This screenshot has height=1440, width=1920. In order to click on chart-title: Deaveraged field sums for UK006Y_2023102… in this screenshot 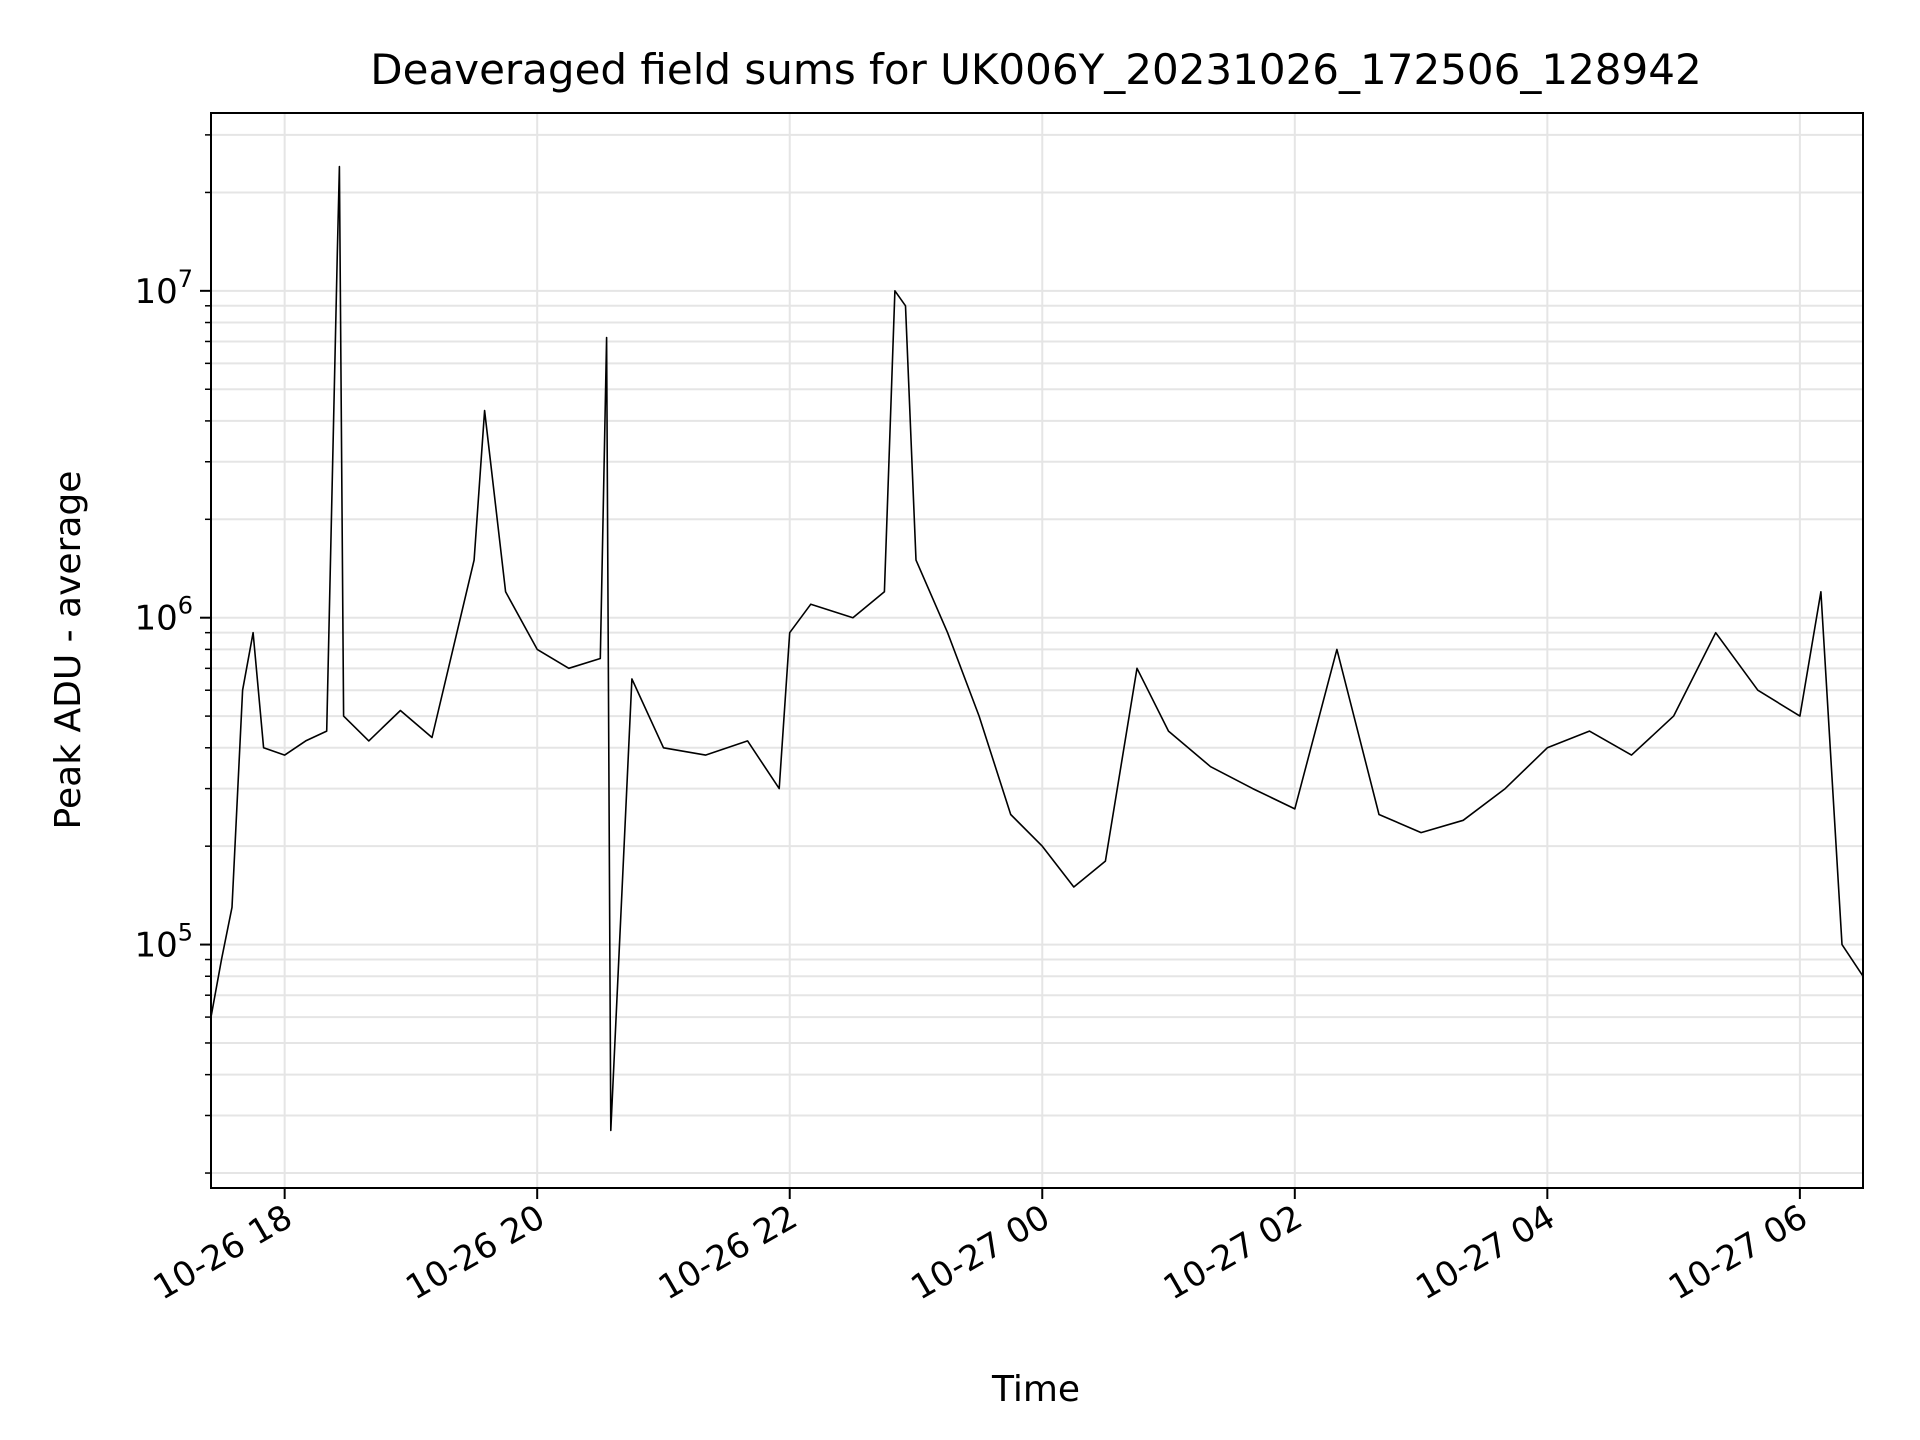, I will do `click(1035, 69)`.